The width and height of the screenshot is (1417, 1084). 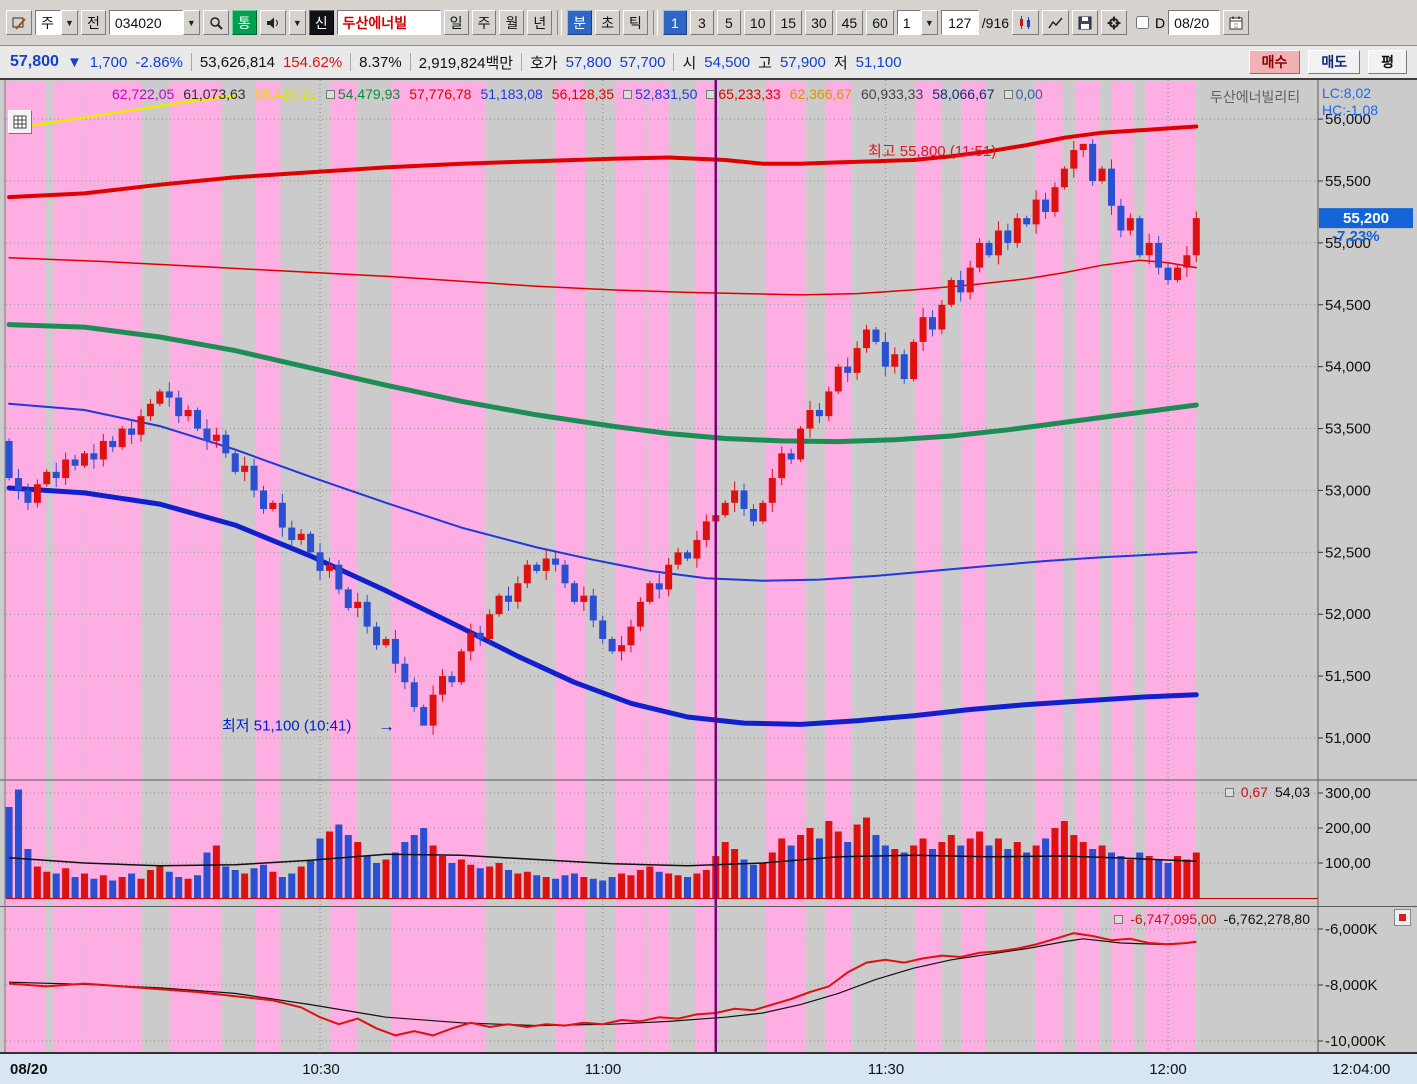 I want to click on end-time-label: 12:04:00, so click(x=1361, y=1069).